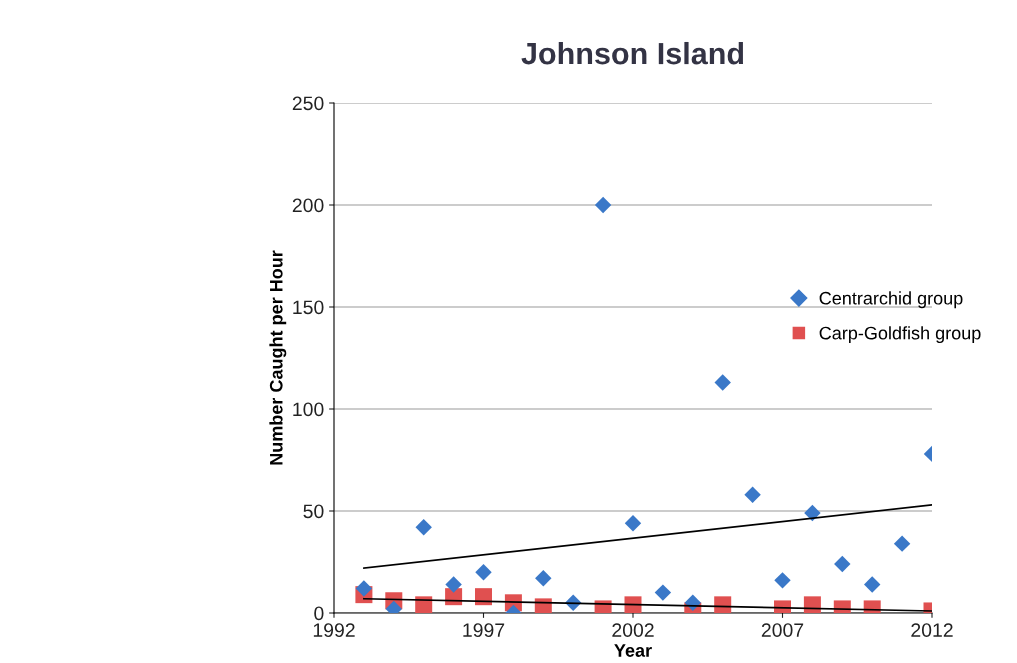  I want to click on y-tick-label: 150, so click(308, 307).